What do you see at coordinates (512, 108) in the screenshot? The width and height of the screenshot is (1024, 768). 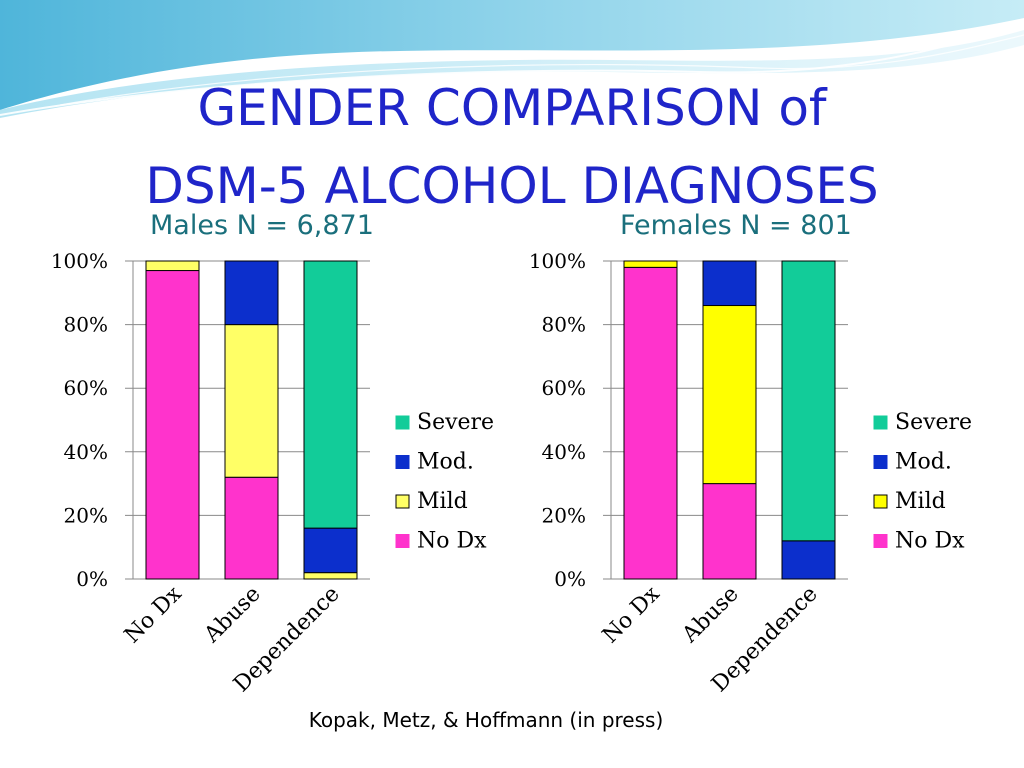 I see `slide-title-line-1: GENDER COMPARISON of` at bounding box center [512, 108].